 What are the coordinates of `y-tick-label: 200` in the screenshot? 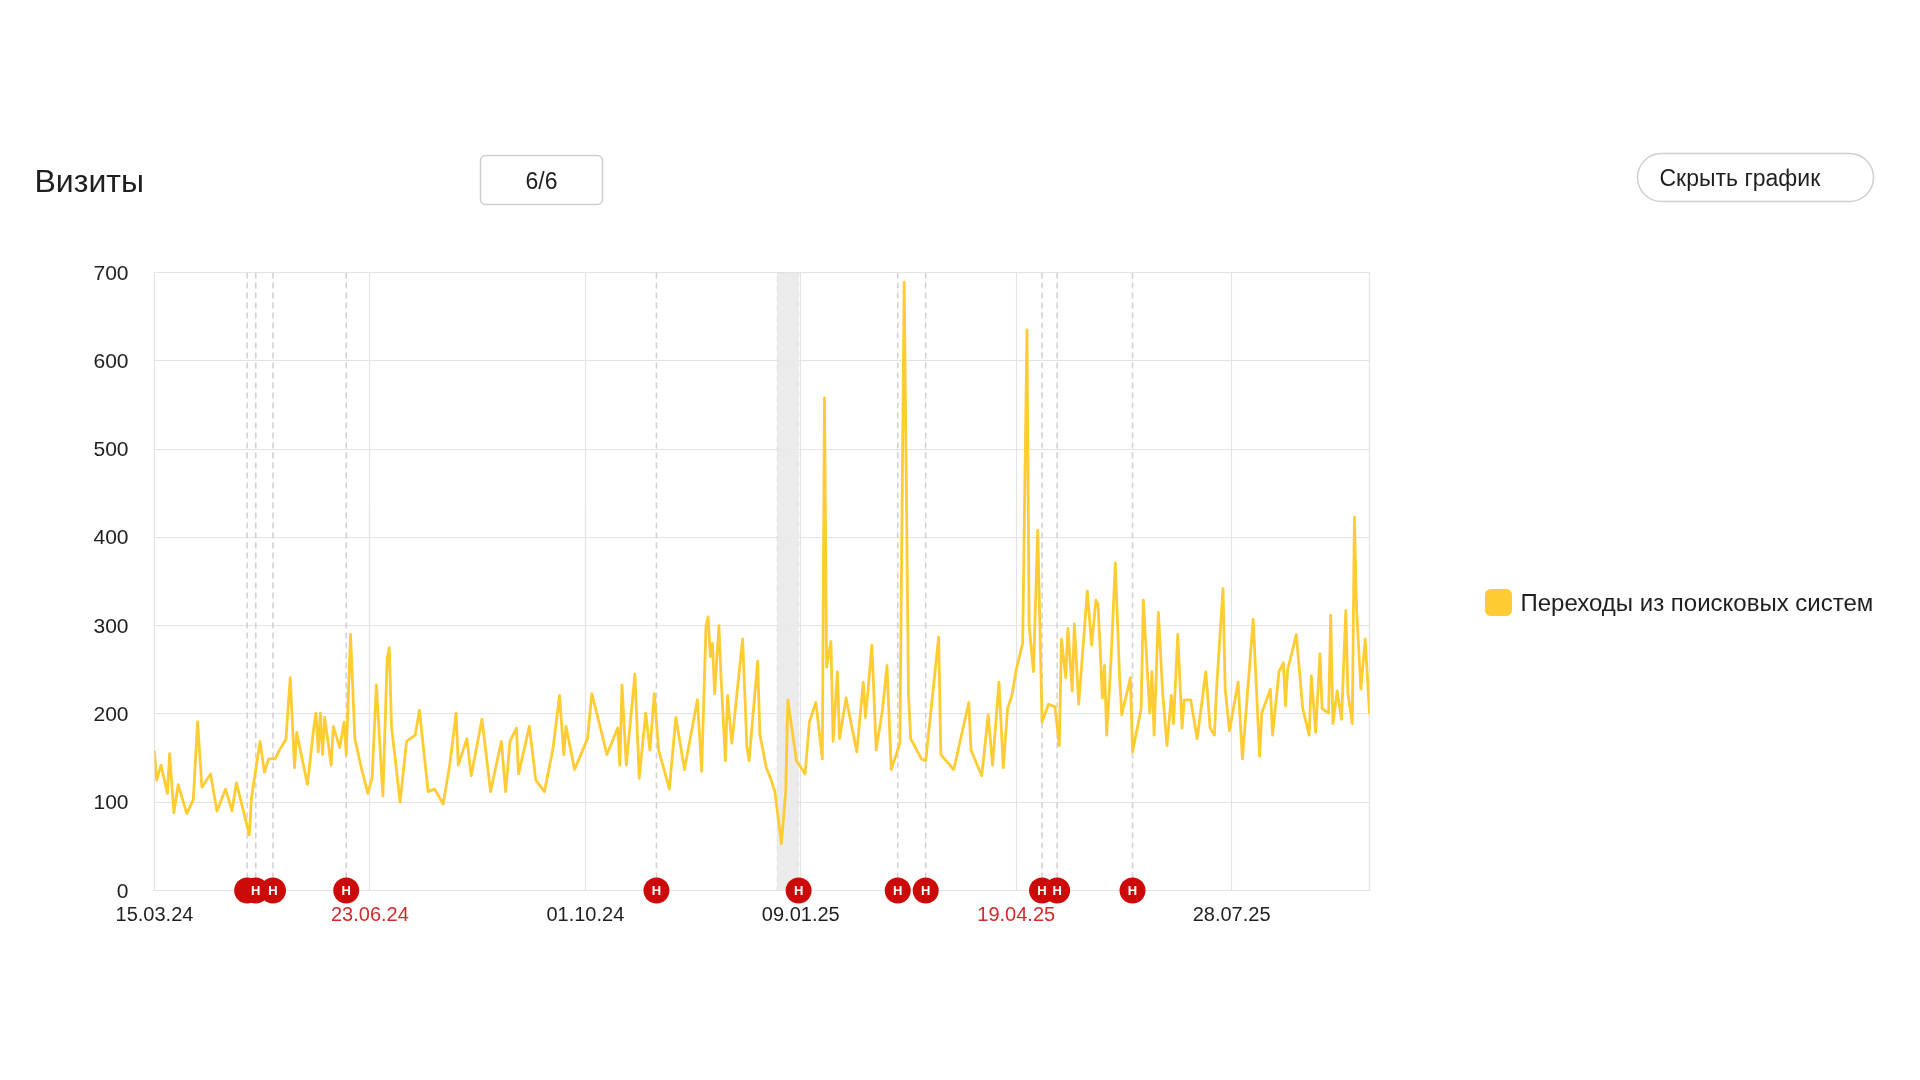 It's located at (111, 713).